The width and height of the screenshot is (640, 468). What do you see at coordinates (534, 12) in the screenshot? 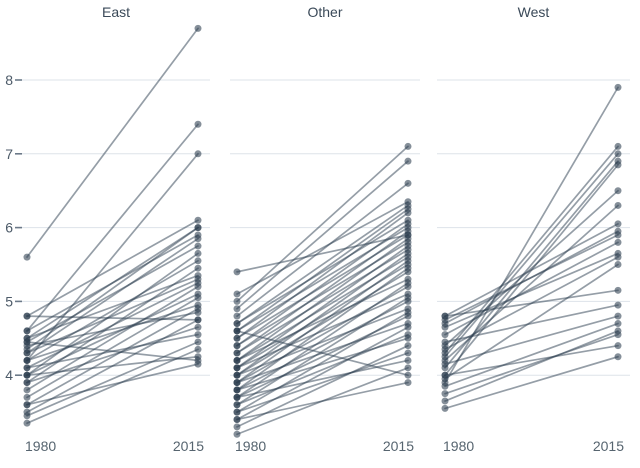
I see `panel-title: West` at bounding box center [534, 12].